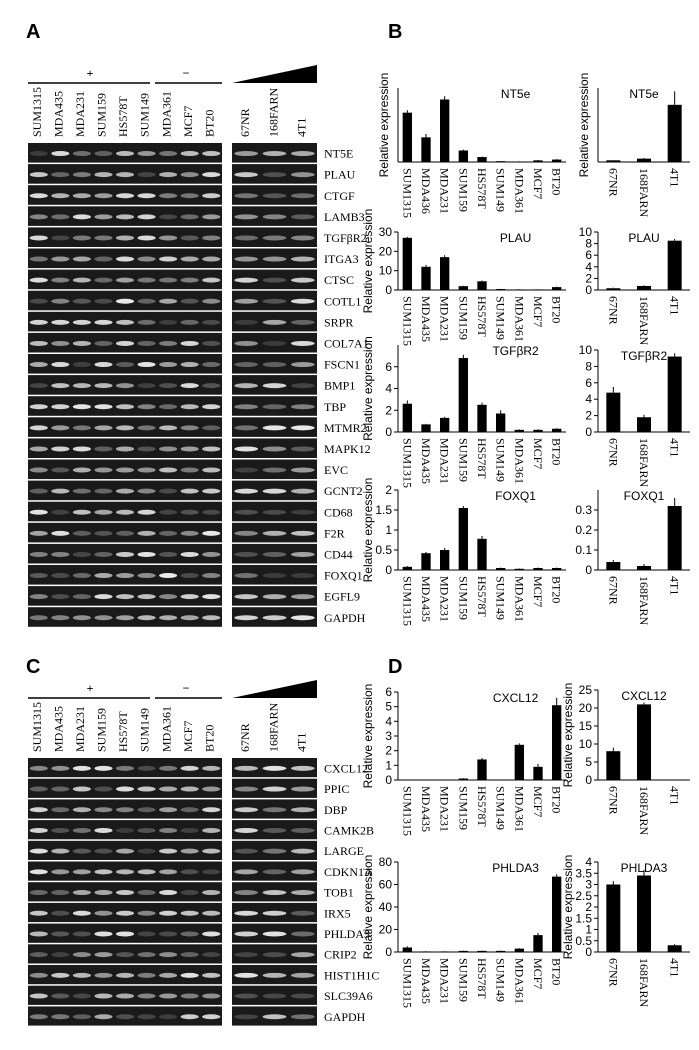 This screenshot has width=699, height=1050. What do you see at coordinates (588, 244) in the screenshot?
I see `y-tick-label: 8` at bounding box center [588, 244].